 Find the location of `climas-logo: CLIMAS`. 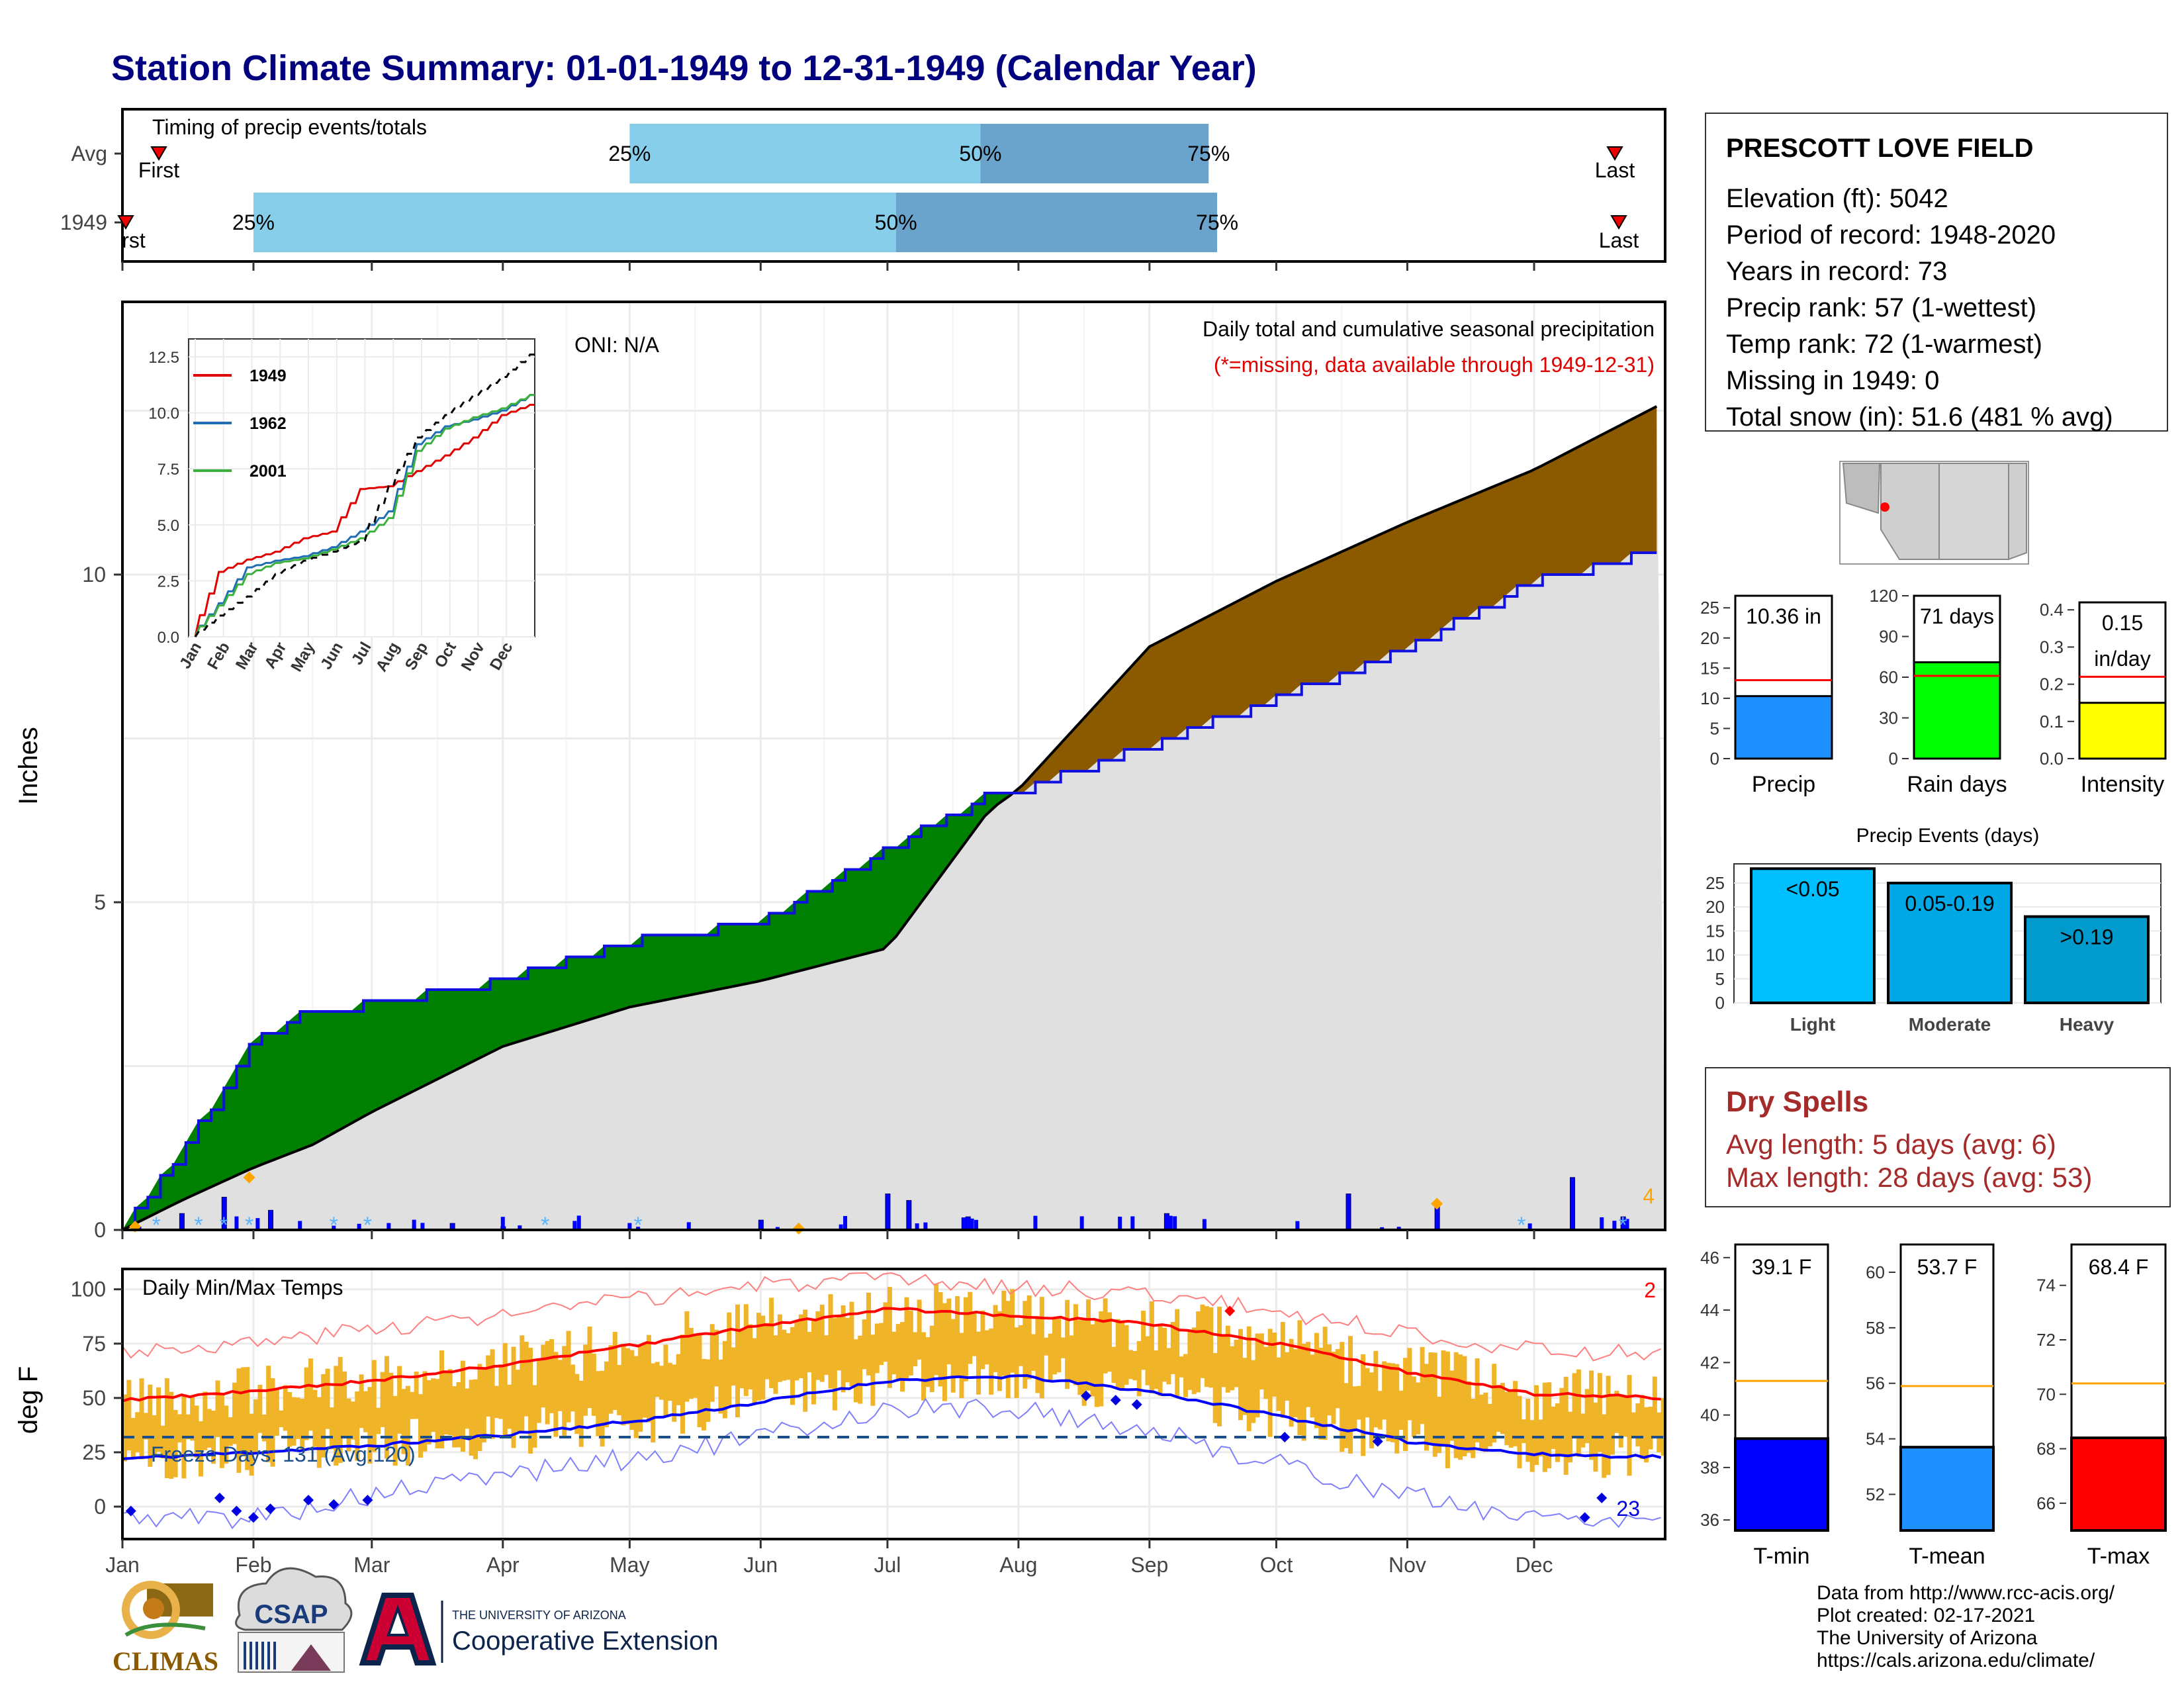

climas-logo: CLIMAS is located at coordinates (165, 1628).